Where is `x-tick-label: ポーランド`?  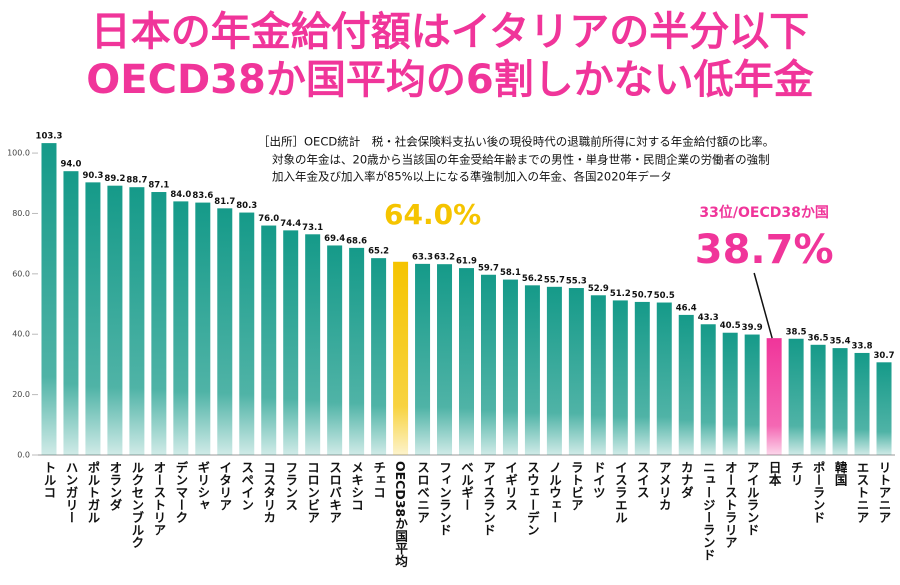
x-tick-label: ポーランド is located at coordinates (818, 492).